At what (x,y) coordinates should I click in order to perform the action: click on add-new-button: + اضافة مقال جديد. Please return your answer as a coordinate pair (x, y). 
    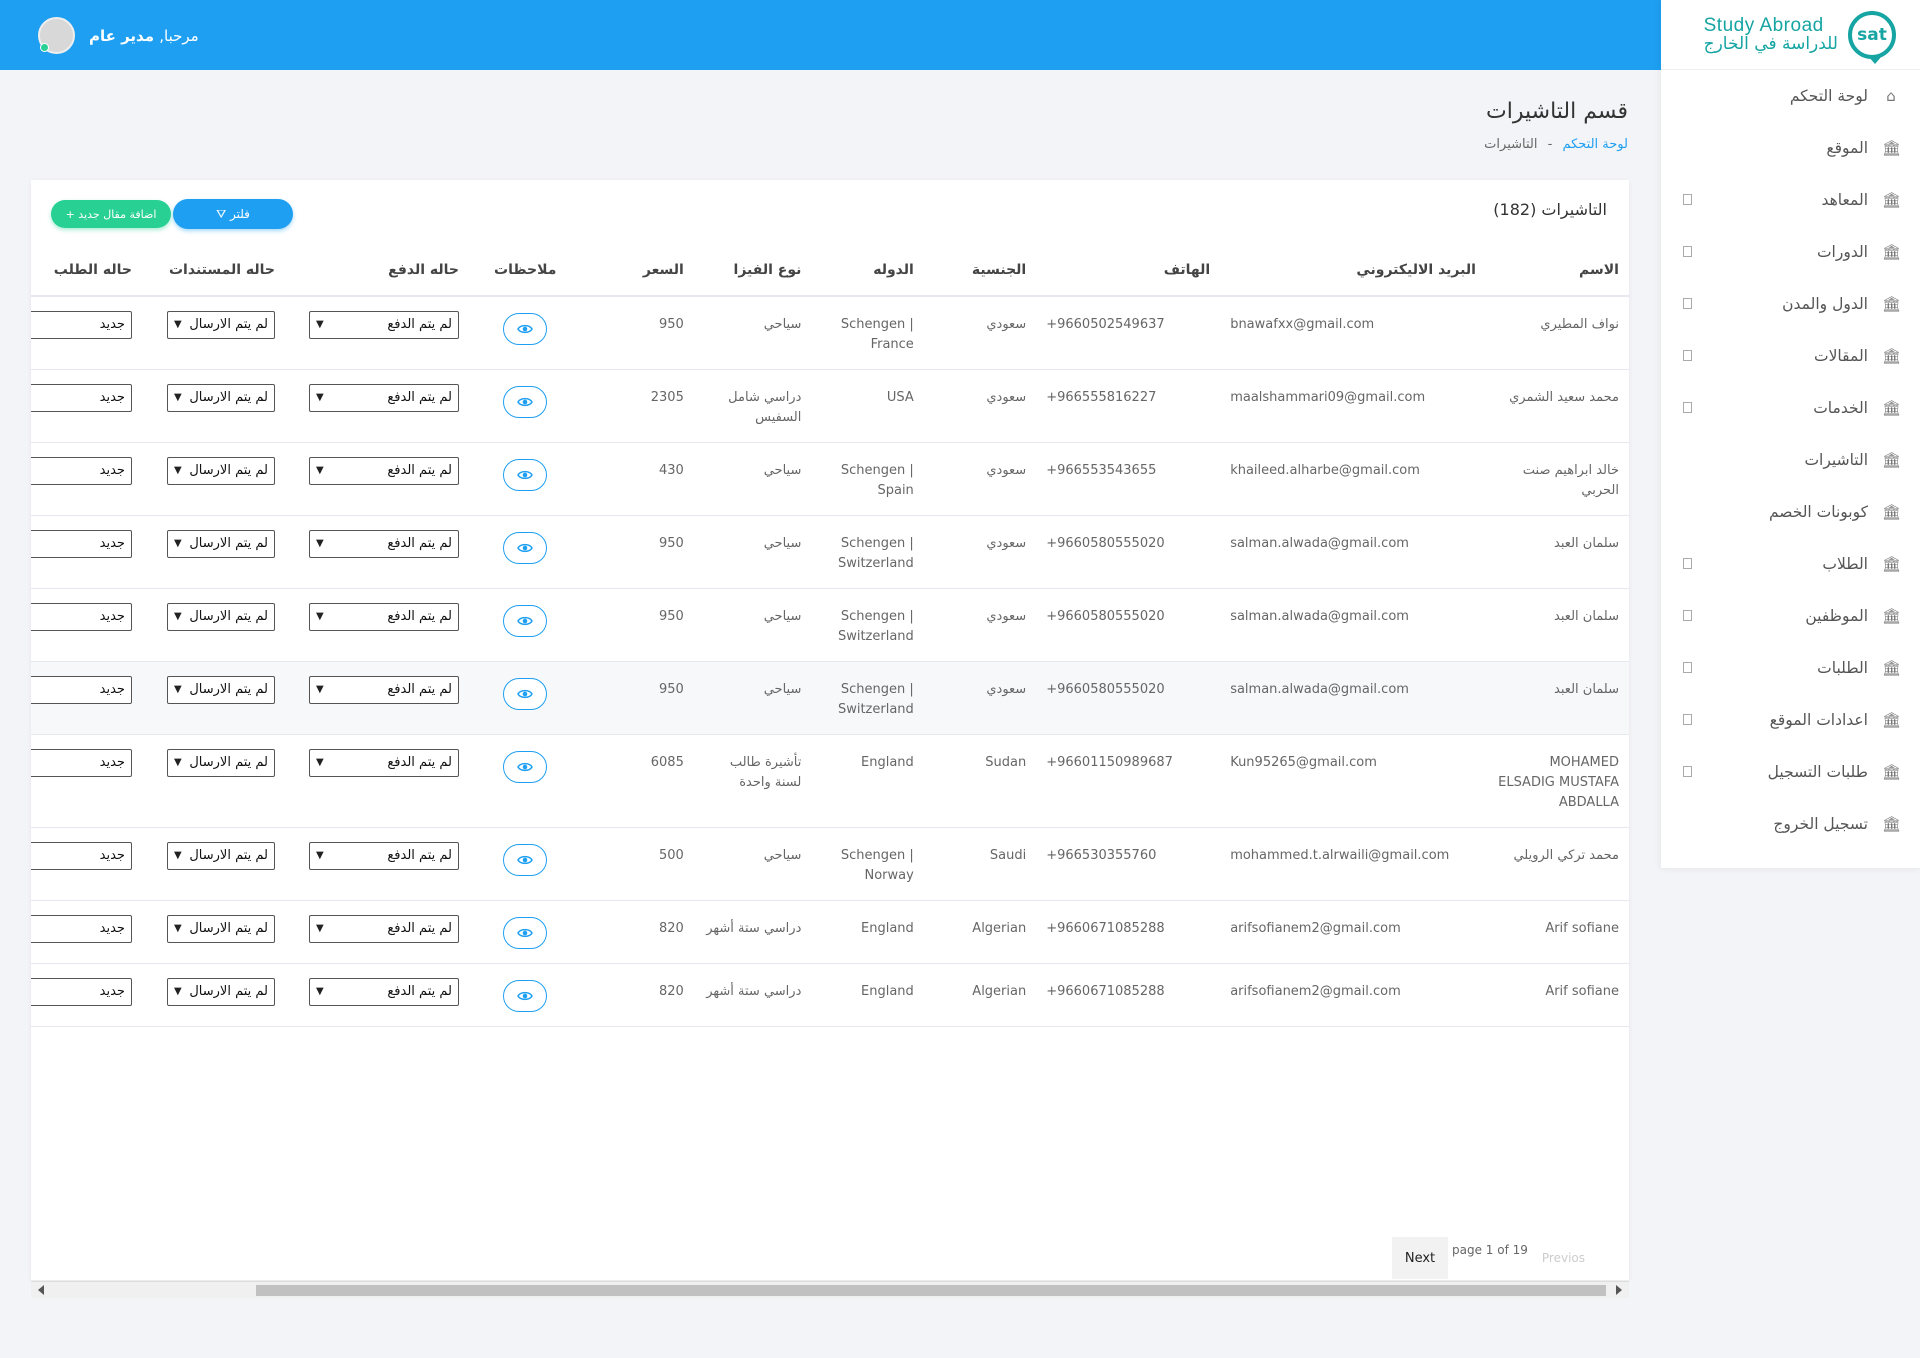
    Looking at the image, I should click on (111, 214).